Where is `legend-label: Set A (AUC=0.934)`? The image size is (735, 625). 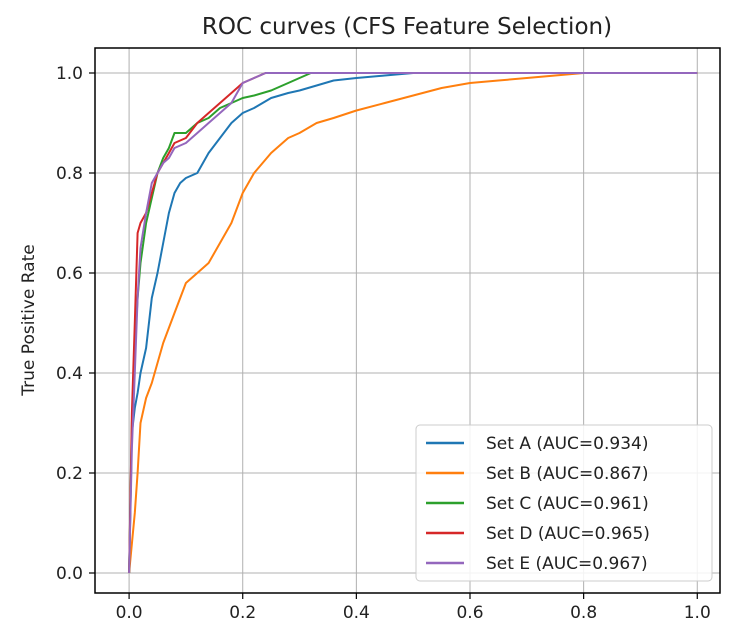 legend-label: Set A (AUC=0.934) is located at coordinates (567, 444).